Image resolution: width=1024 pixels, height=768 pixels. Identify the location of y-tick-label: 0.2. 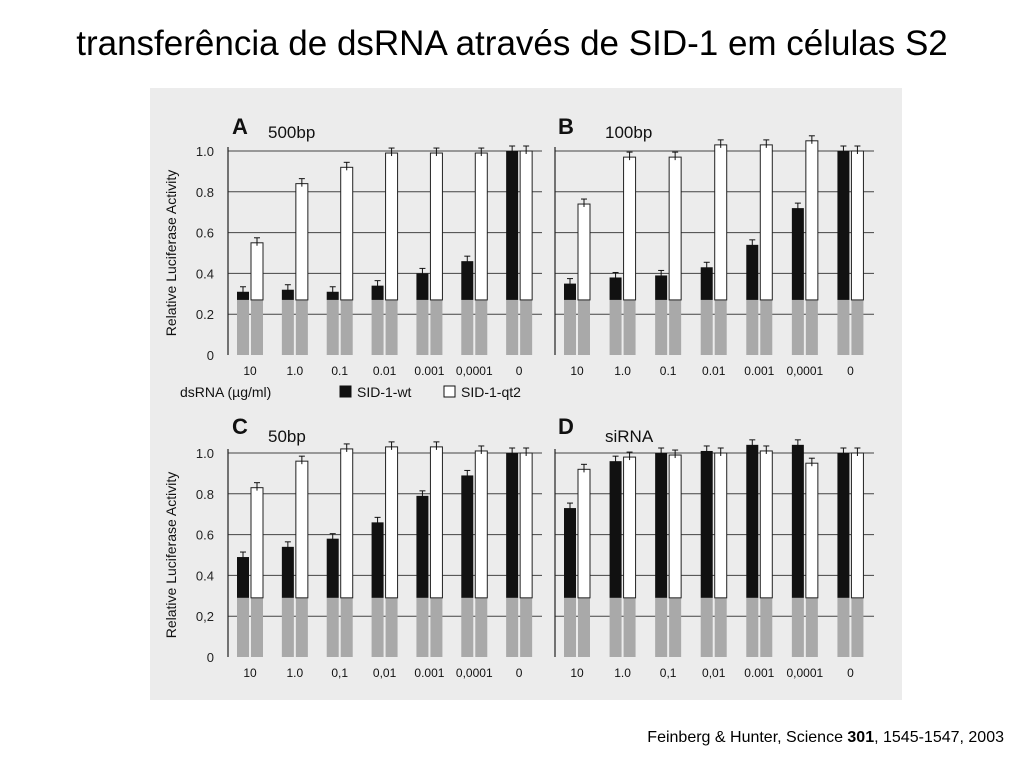
(205, 314).